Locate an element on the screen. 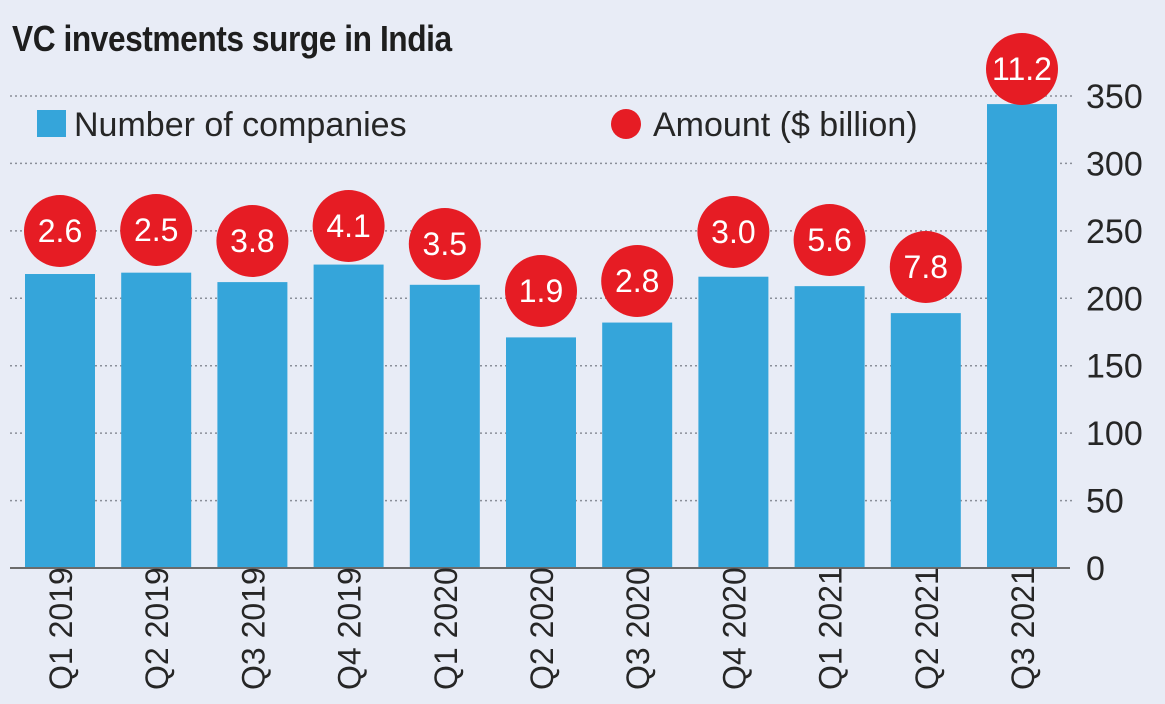 The height and width of the screenshot is (704, 1165). y-tick-label: 100 is located at coordinates (1114, 434).